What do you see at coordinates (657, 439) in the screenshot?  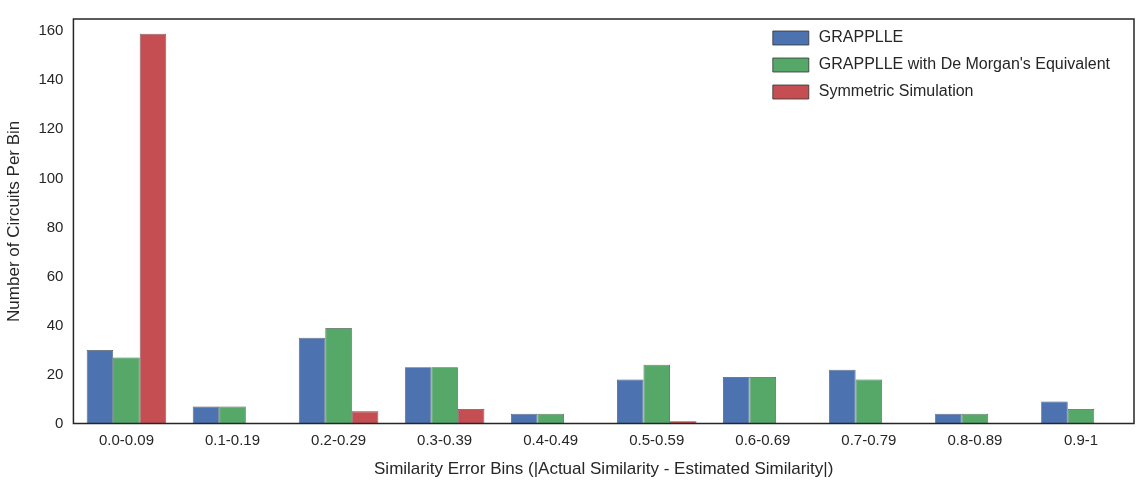 I see `x-tick-label: 0.5-0.59` at bounding box center [657, 439].